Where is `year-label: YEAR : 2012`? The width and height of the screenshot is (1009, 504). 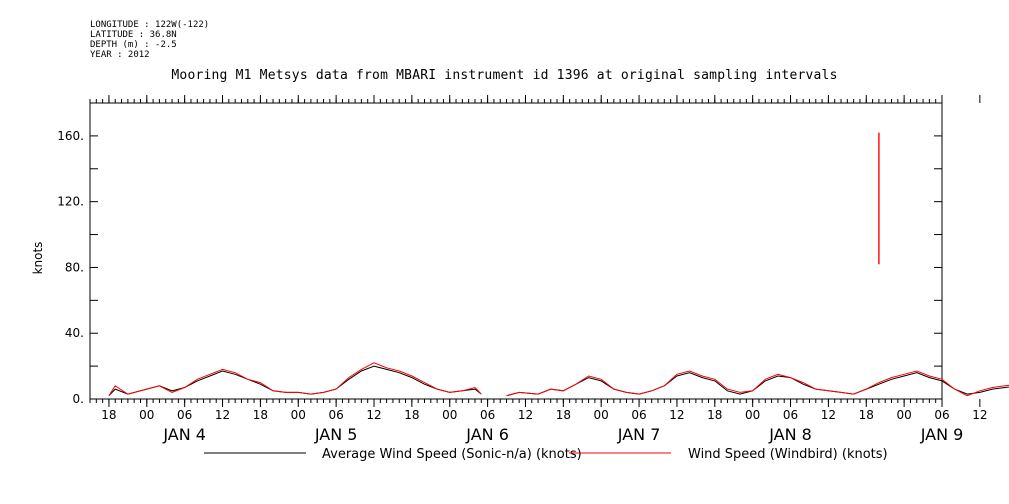 year-label: YEAR : 2012 is located at coordinates (120, 55).